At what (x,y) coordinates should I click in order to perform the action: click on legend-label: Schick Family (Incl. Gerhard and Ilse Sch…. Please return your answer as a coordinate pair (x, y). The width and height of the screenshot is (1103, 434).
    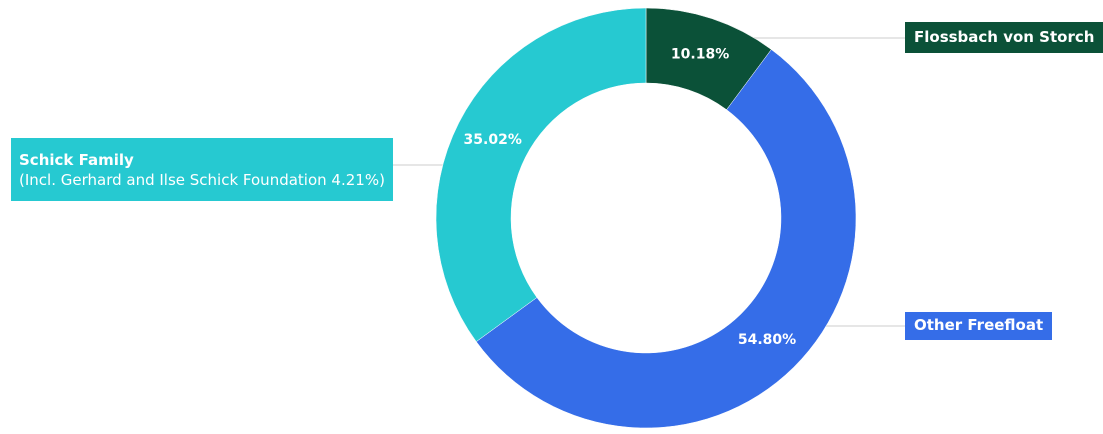
    Looking at the image, I should click on (202, 169).